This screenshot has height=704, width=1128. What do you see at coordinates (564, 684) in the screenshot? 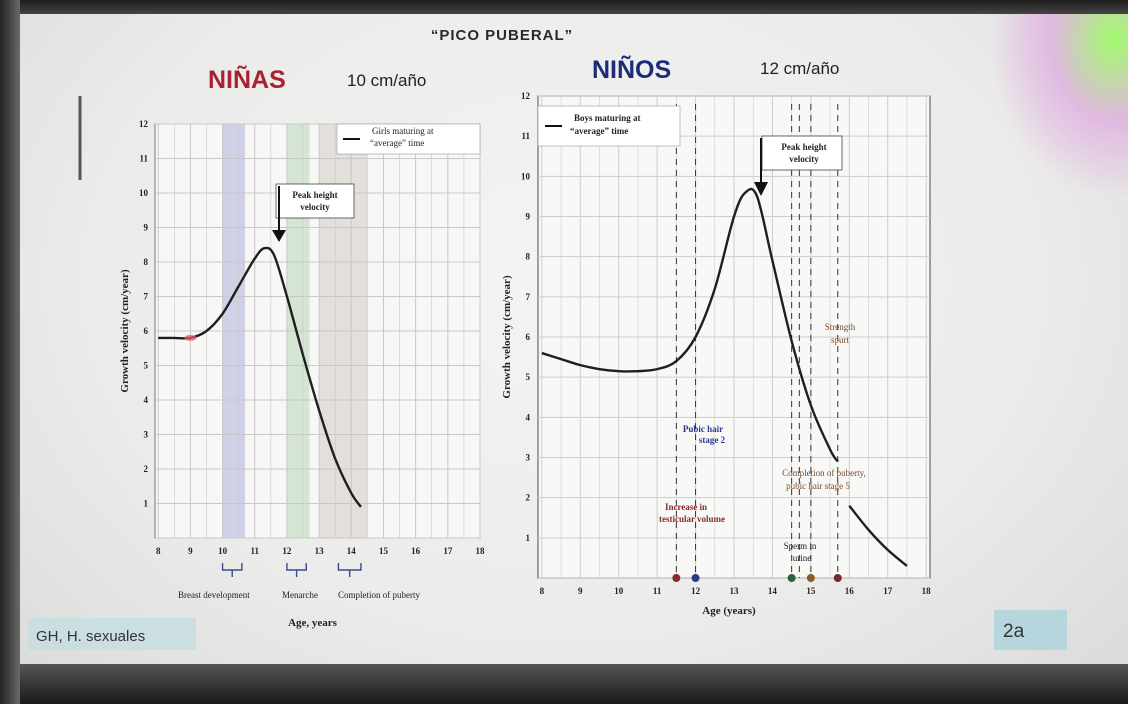
I see `screen-bottom-edge` at bounding box center [564, 684].